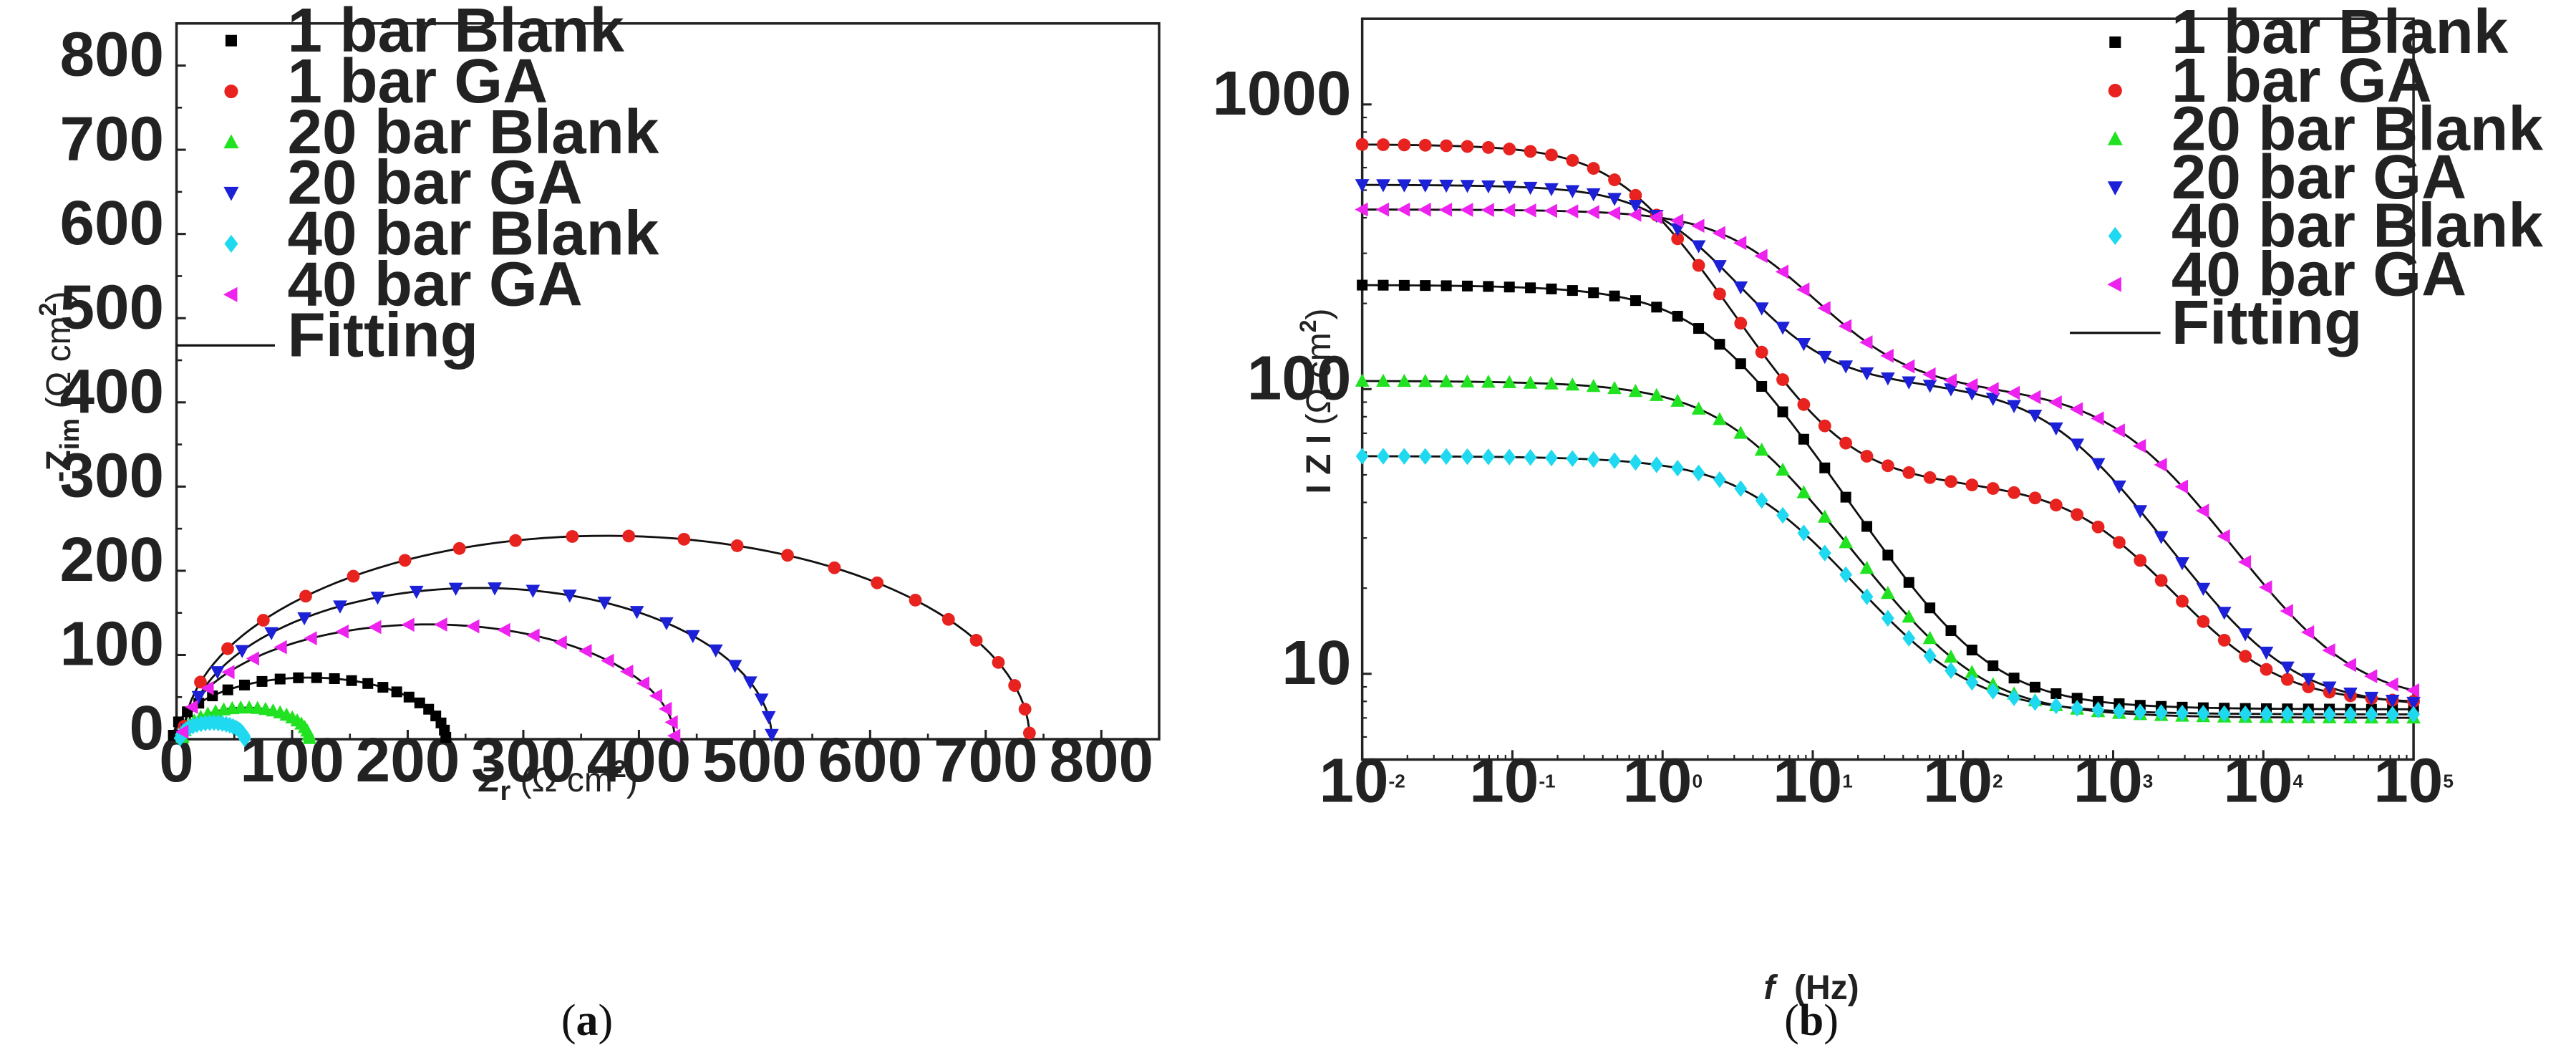 This screenshot has width=2576, height=1050. What do you see at coordinates (2357, 129) in the screenshot?
I see `legend-label: 20 bar Blank` at bounding box center [2357, 129].